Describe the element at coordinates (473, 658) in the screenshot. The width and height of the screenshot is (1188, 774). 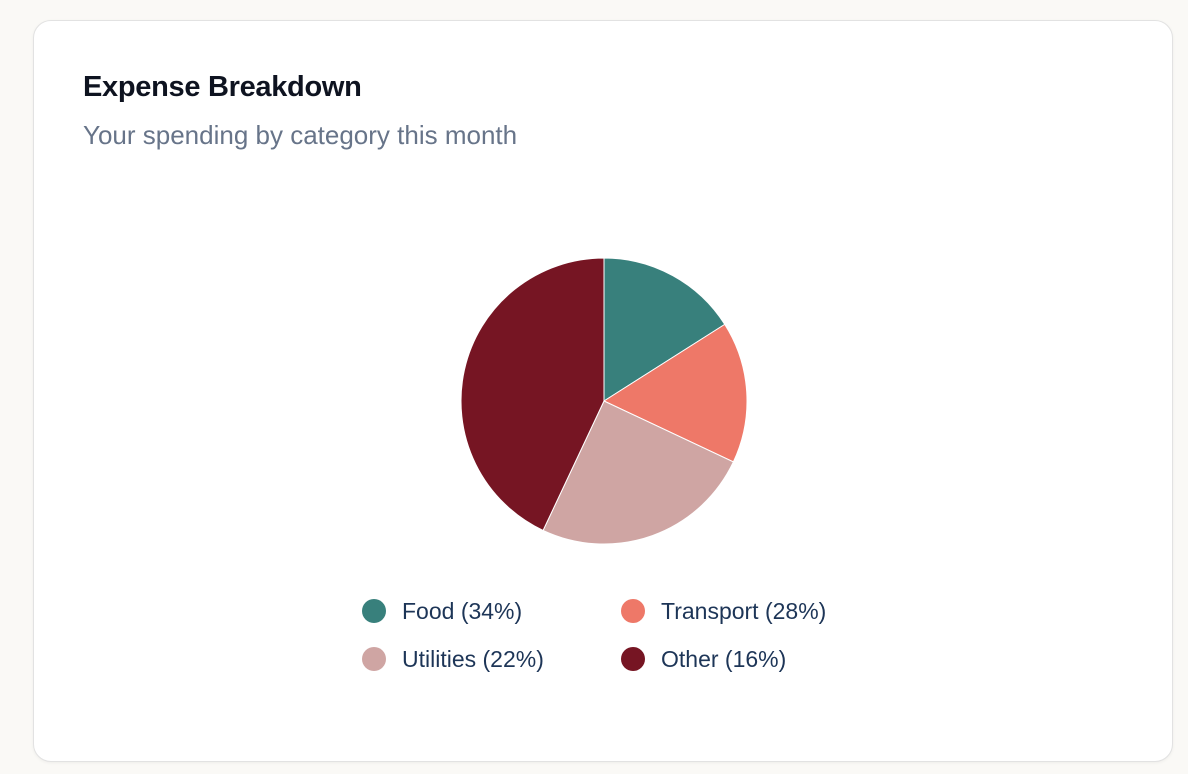
I see `legend-label: Utilities (22%)` at that location.